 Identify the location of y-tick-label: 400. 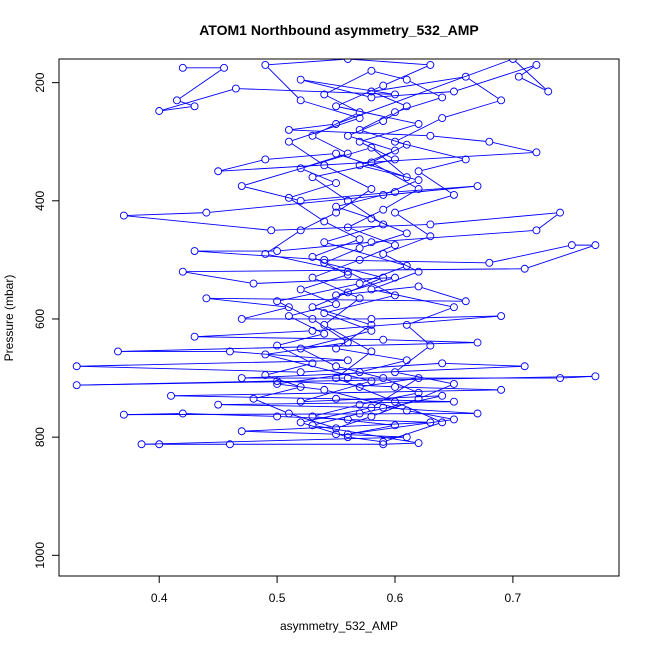
(40, 200).